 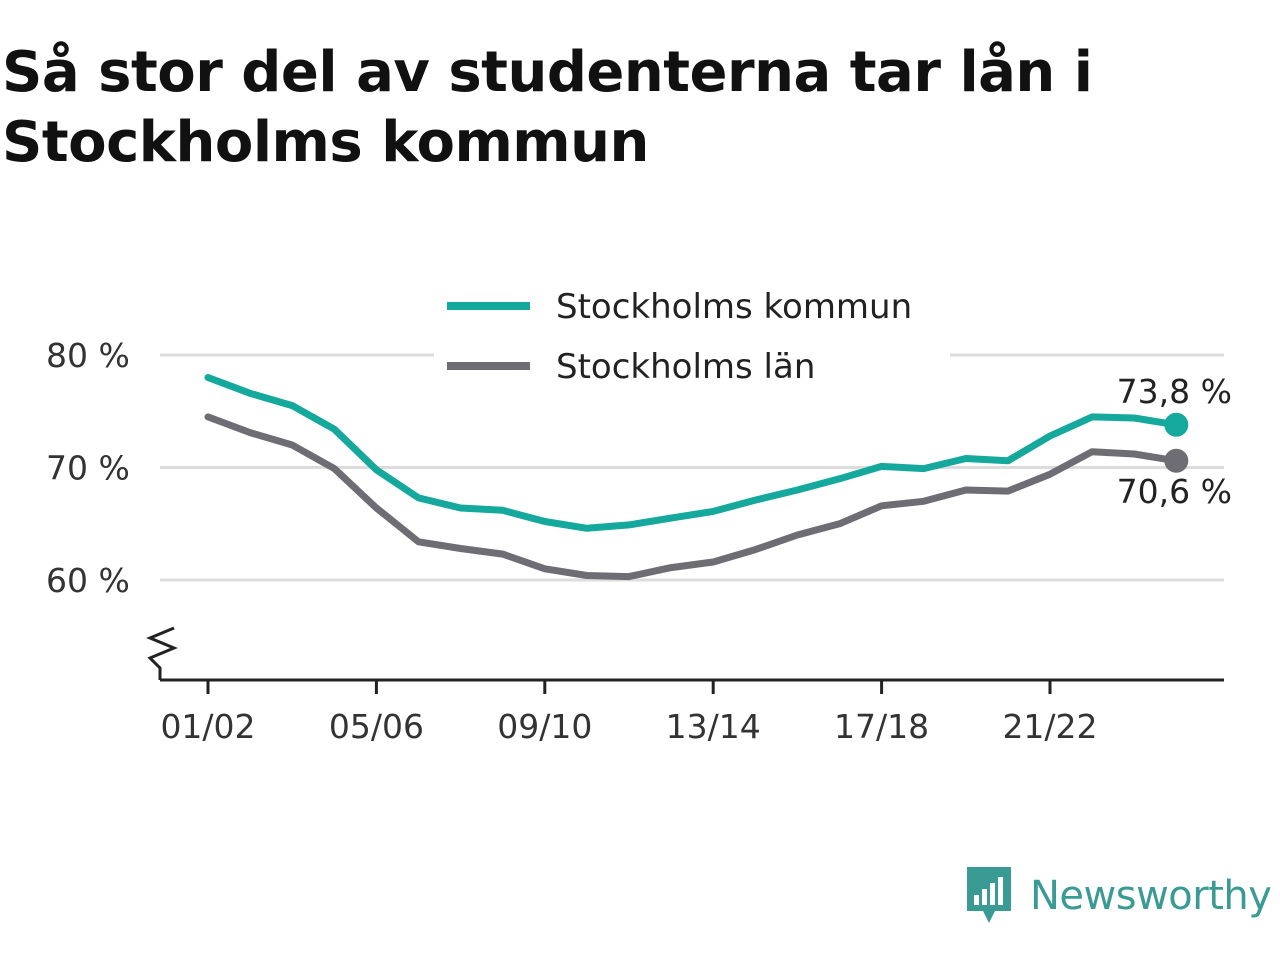 I want to click on axis-break-icon, so click(x=162, y=653).